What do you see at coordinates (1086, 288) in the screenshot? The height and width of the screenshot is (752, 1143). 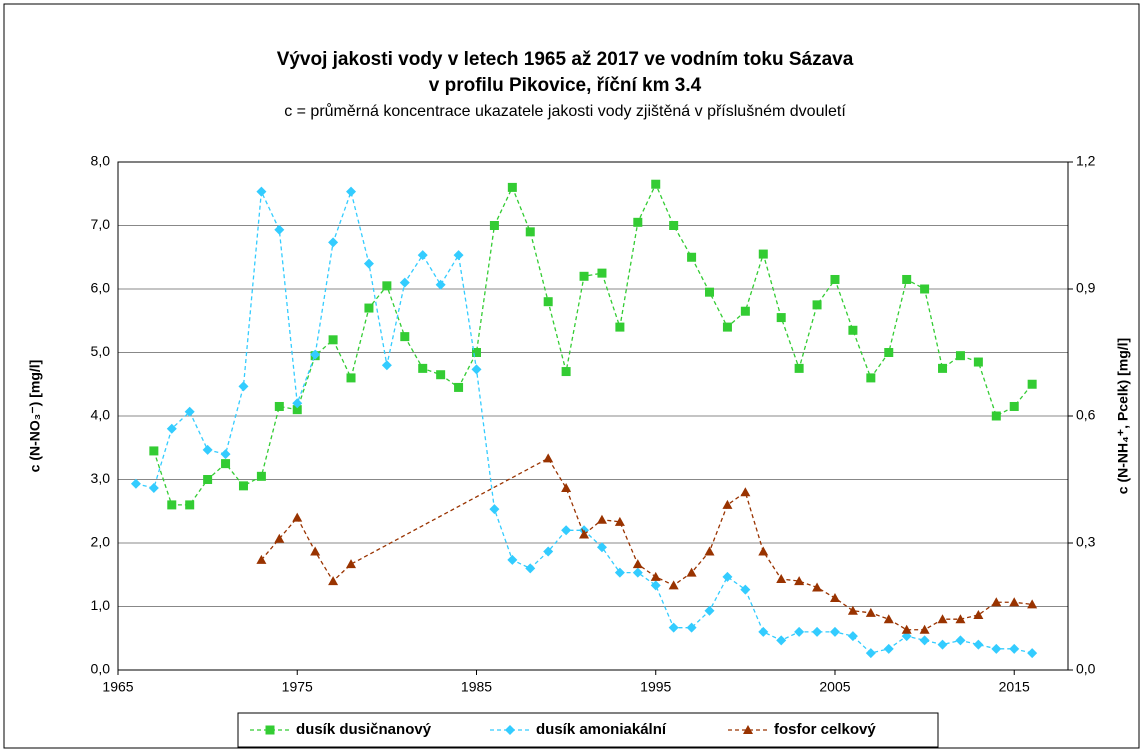 I see `y2-tick-label: 0,9` at bounding box center [1086, 288].